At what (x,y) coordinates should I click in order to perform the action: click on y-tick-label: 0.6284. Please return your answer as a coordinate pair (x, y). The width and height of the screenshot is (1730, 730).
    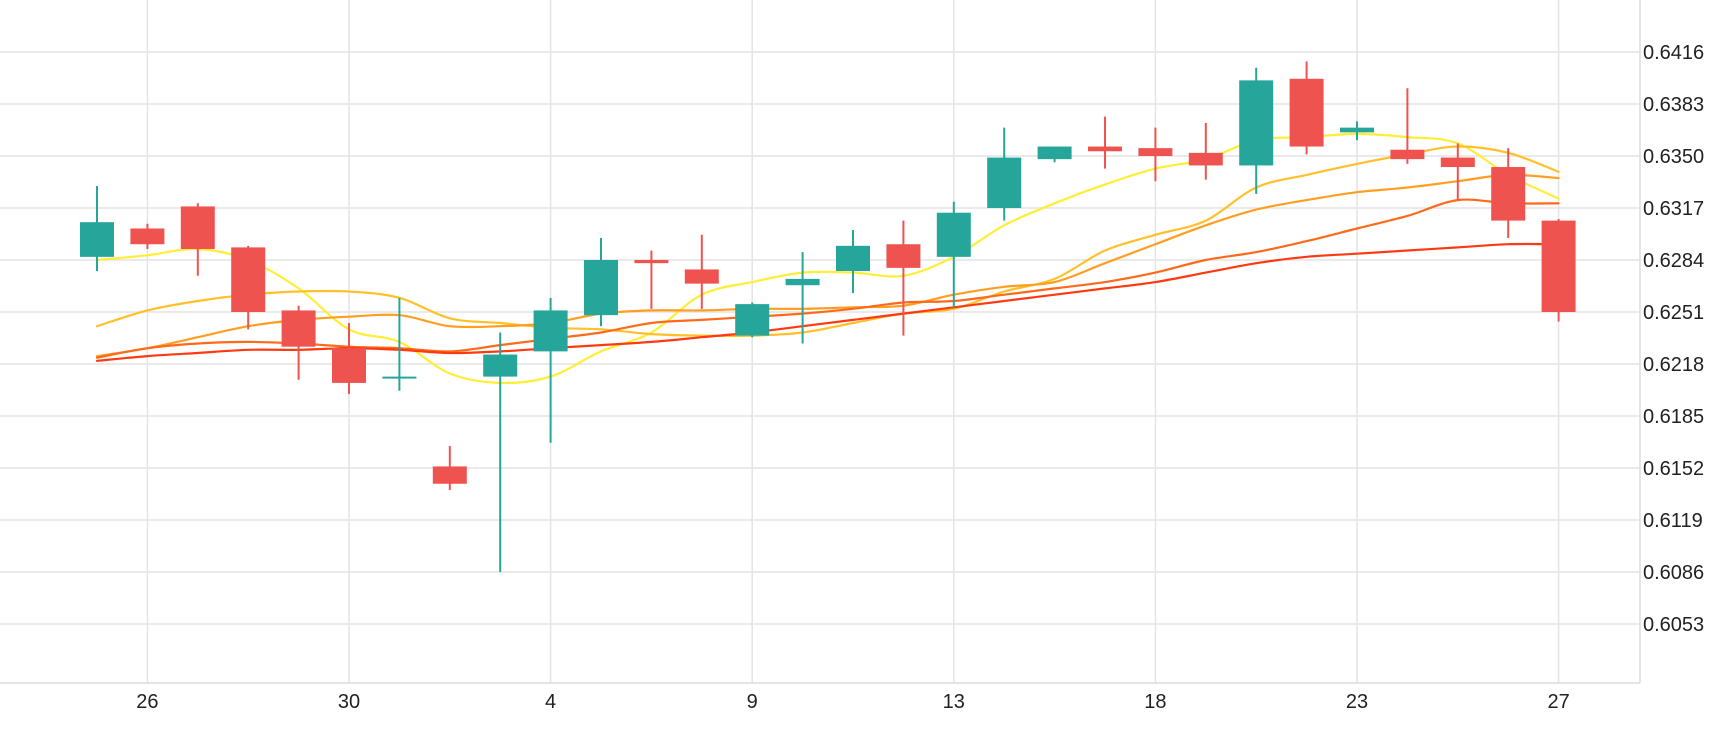
    Looking at the image, I should click on (1673, 261).